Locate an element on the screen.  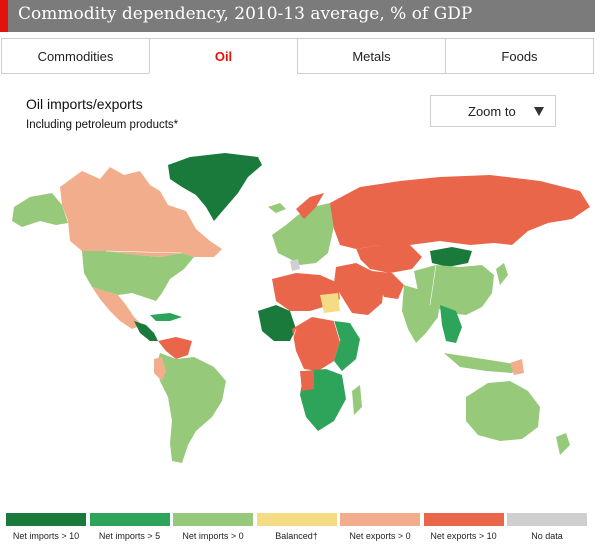
region-greenland is located at coordinates (215, 187).